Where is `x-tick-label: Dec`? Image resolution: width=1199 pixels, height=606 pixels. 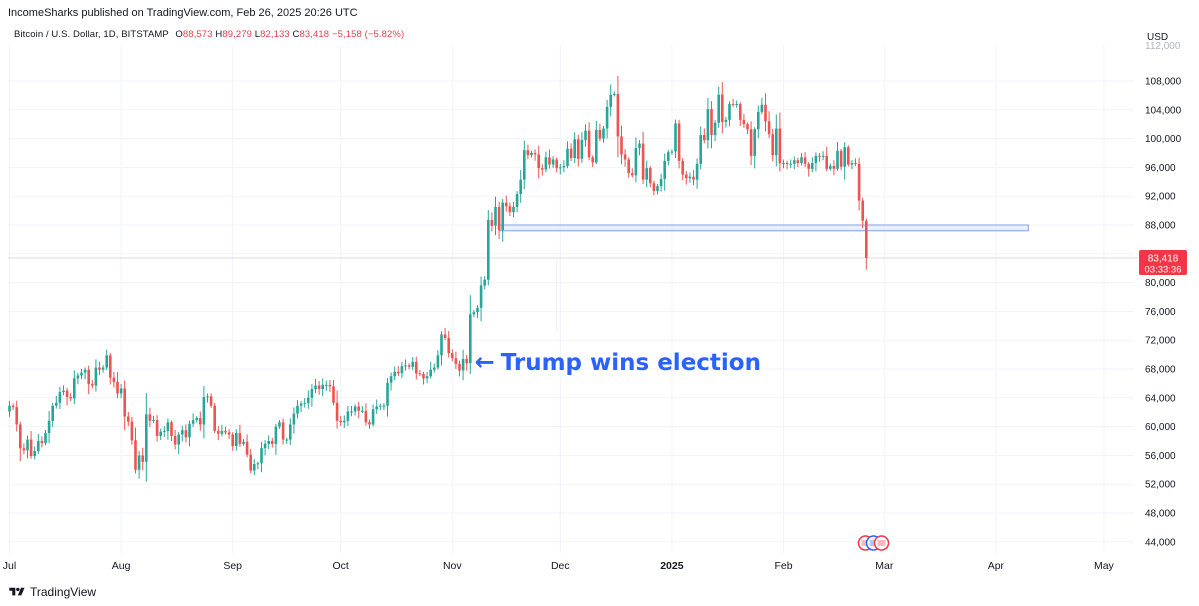
x-tick-label: Dec is located at coordinates (560, 566).